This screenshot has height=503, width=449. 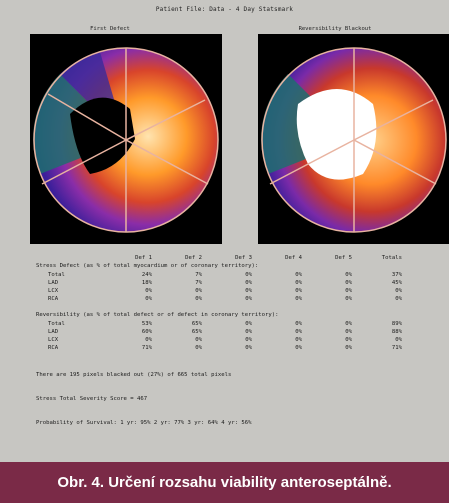 What do you see at coordinates (396, 283) in the screenshot?
I see `table-cell: 45%` at bounding box center [396, 283].